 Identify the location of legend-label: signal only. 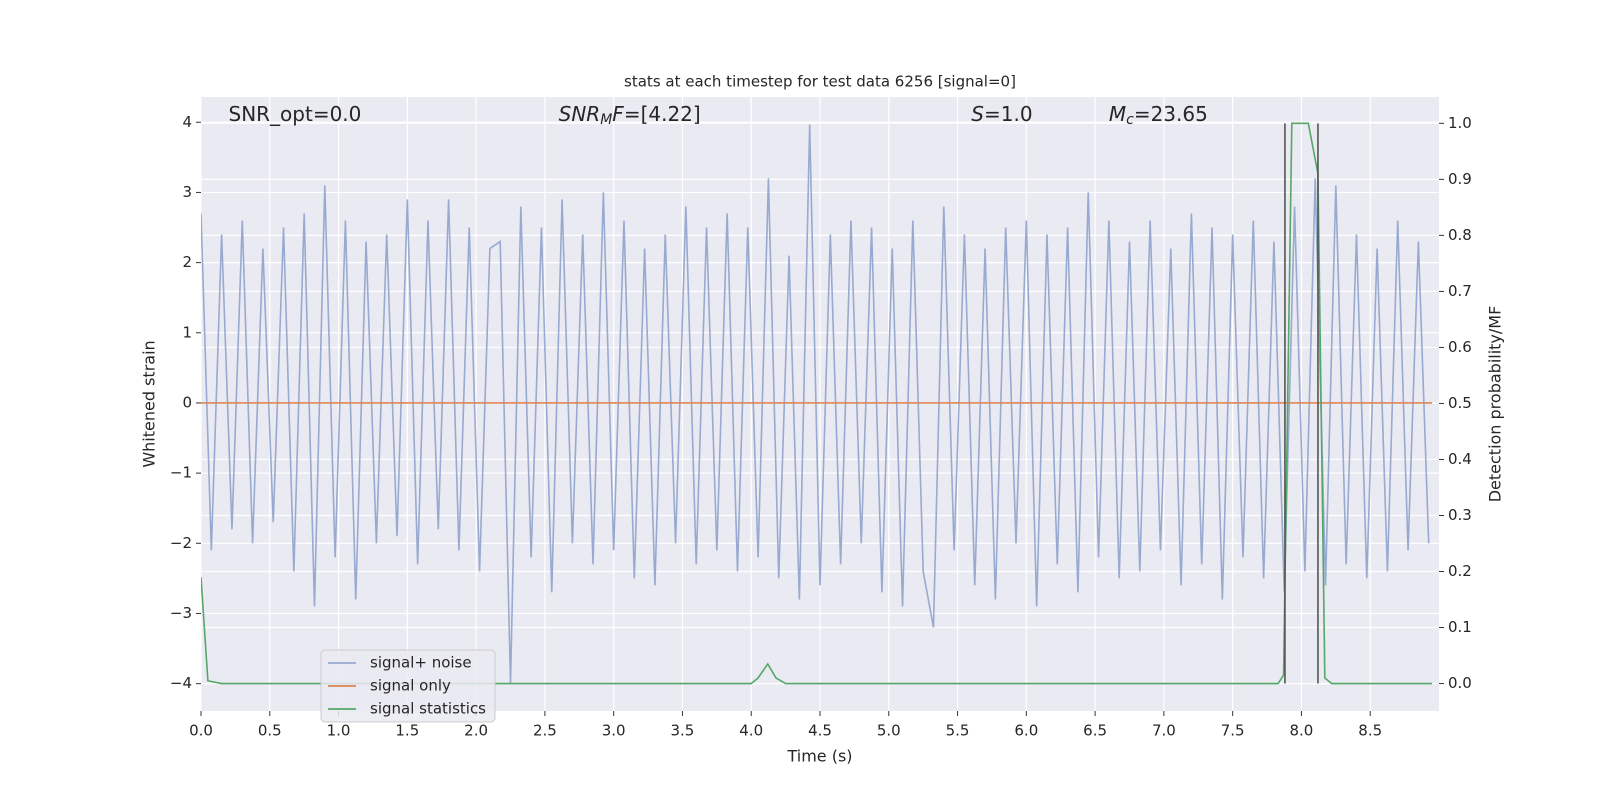
(410, 686).